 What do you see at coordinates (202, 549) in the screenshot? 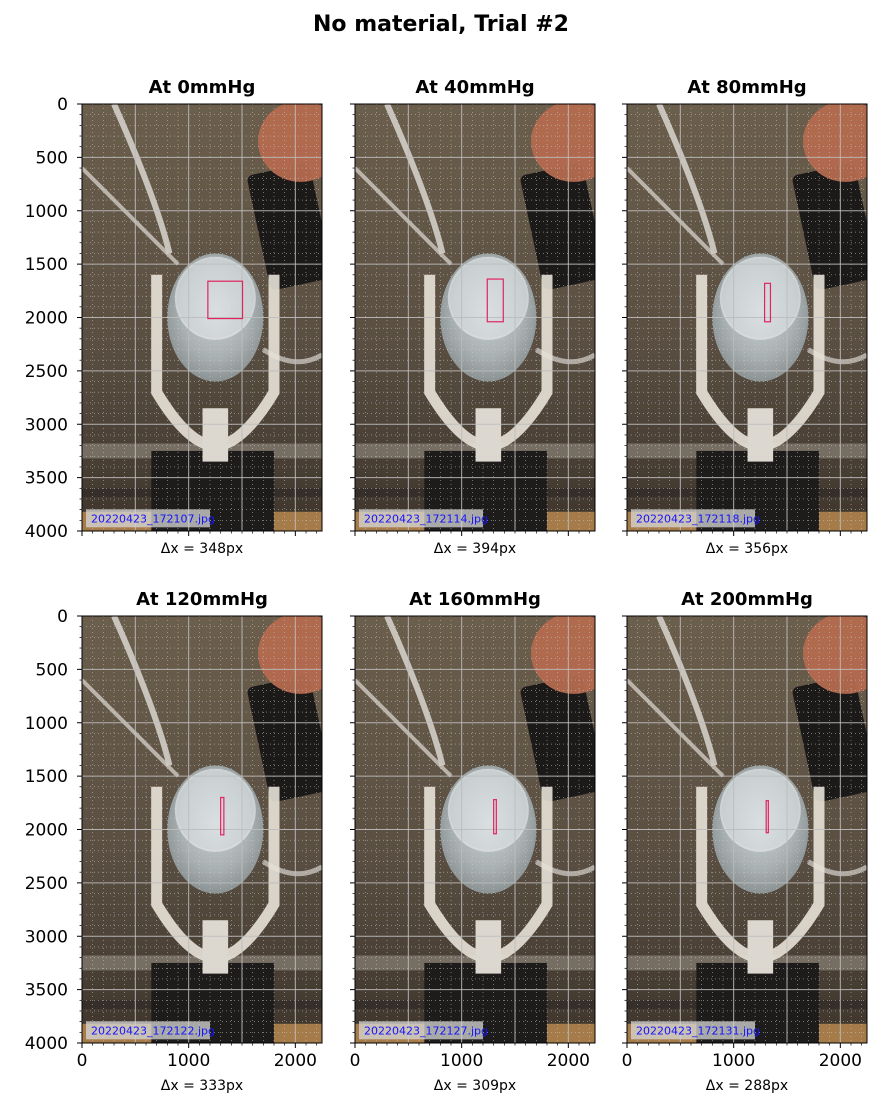
I see `subplot-xlabel: Δx = 348px` at bounding box center [202, 549].